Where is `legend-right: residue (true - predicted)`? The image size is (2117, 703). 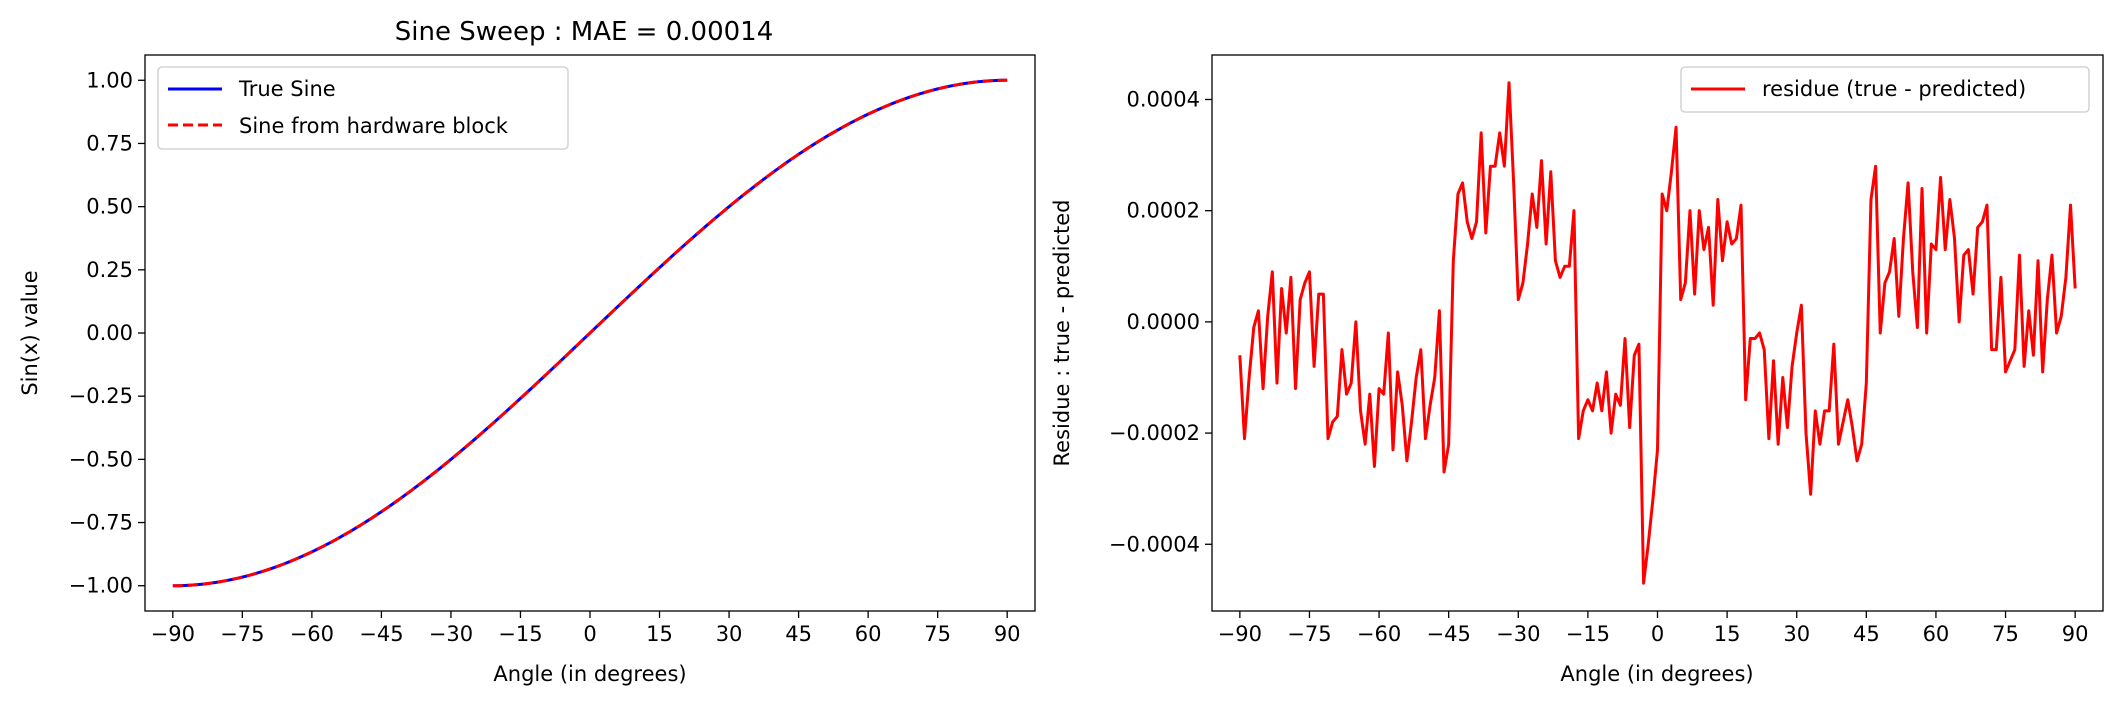
legend-right: residue (true - predicted) is located at coordinates (1885, 89).